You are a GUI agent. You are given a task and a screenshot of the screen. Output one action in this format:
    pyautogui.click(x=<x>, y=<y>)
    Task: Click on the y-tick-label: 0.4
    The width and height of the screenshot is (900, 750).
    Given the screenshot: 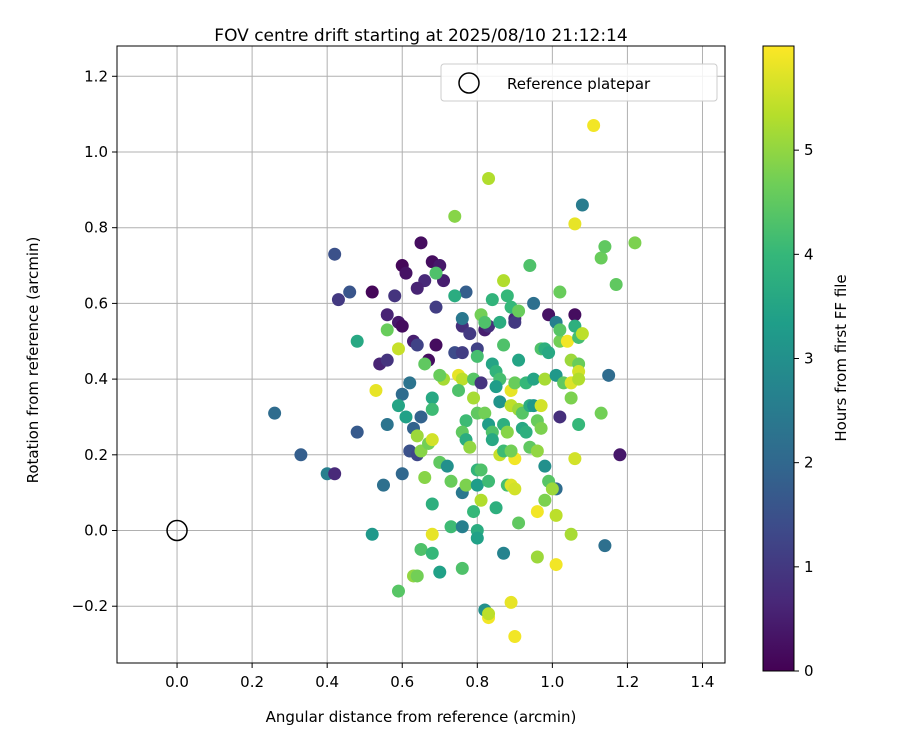 What is the action you would take?
    pyautogui.click(x=96, y=379)
    